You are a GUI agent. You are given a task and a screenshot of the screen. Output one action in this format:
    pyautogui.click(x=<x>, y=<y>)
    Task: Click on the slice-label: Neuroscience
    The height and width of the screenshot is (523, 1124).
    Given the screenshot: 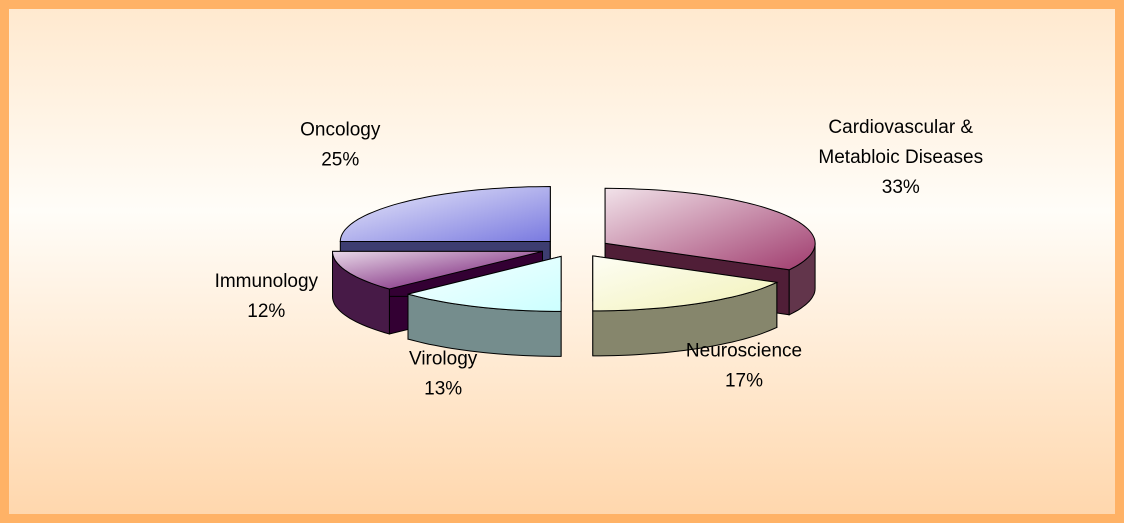 What is the action you would take?
    pyautogui.click(x=744, y=350)
    